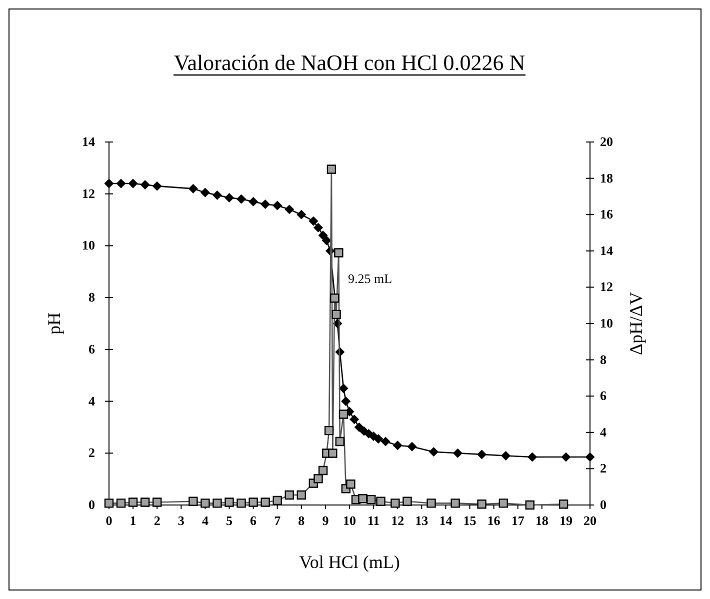 The width and height of the screenshot is (710, 599). I want to click on y2-tick-label: 10, so click(606, 323).